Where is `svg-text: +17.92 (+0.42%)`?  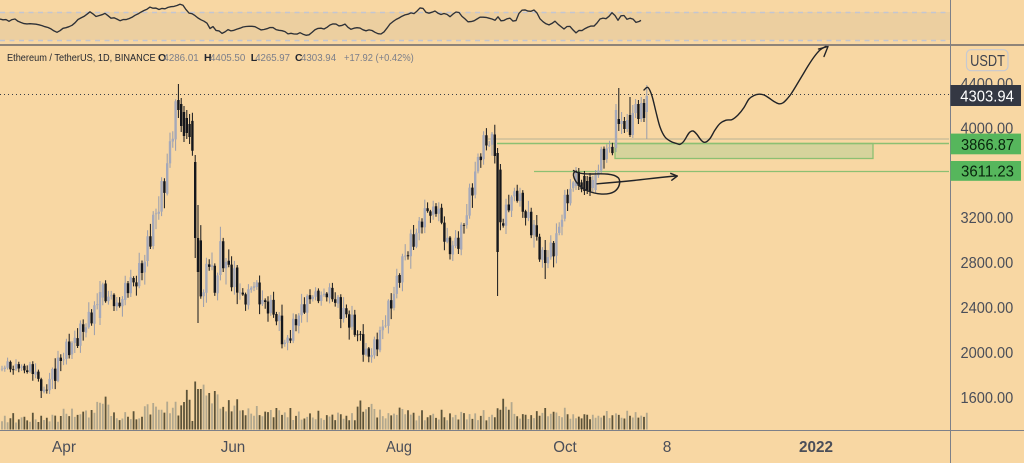
svg-text: +17.92 (+0.42%) is located at coordinates (379, 58).